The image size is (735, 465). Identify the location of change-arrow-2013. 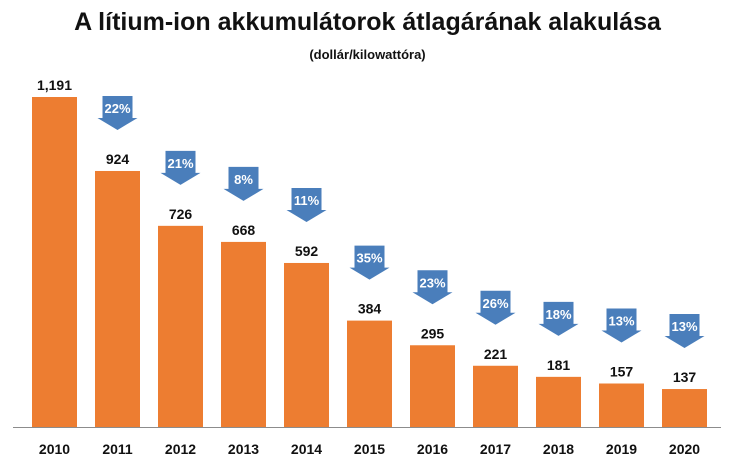
(243, 183).